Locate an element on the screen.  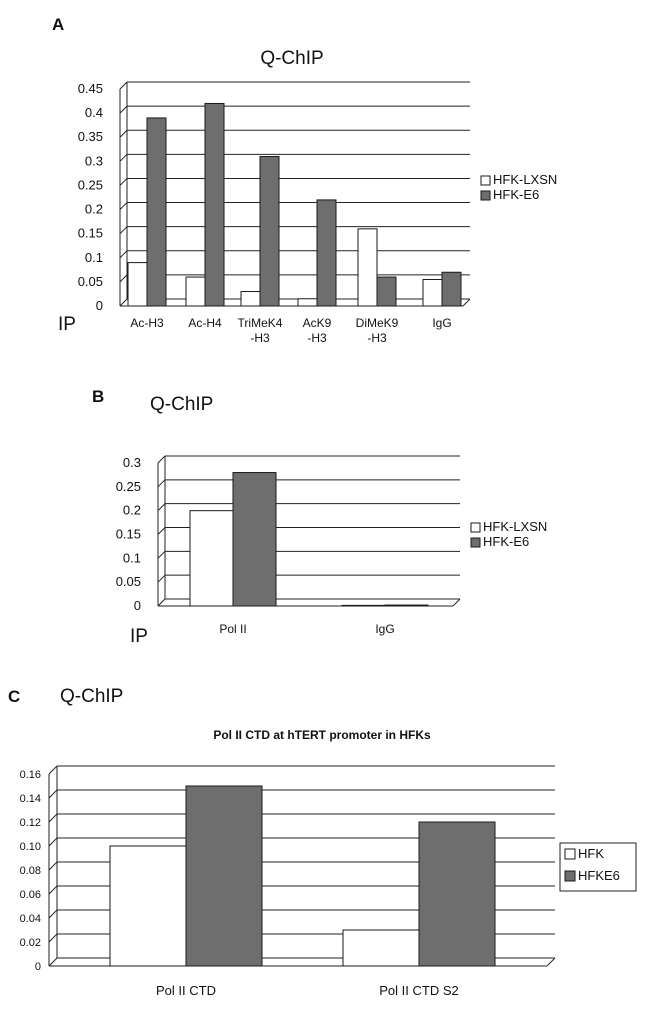
y-tick-label: 0.08 is located at coordinates (30, 871).